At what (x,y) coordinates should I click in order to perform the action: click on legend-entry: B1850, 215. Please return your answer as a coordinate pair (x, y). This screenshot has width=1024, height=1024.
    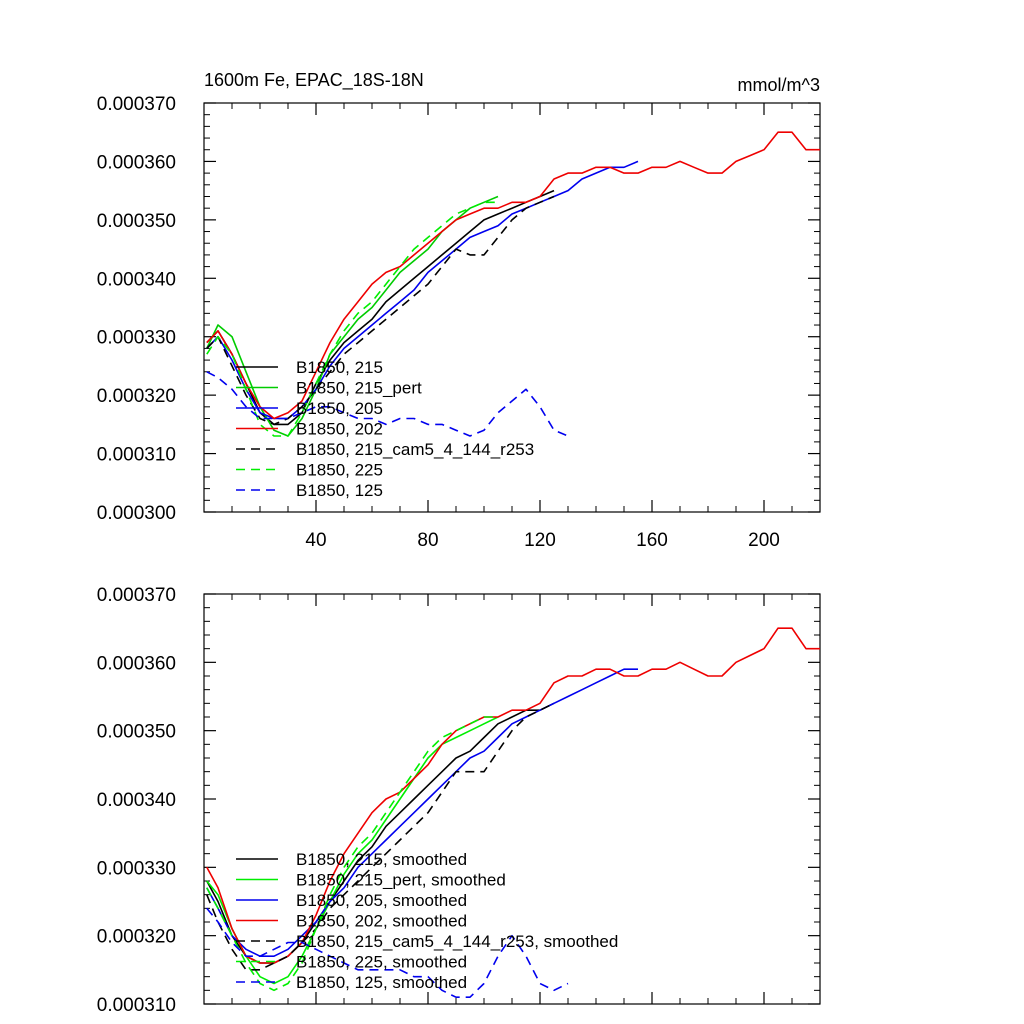
    Looking at the image, I should click on (339, 367).